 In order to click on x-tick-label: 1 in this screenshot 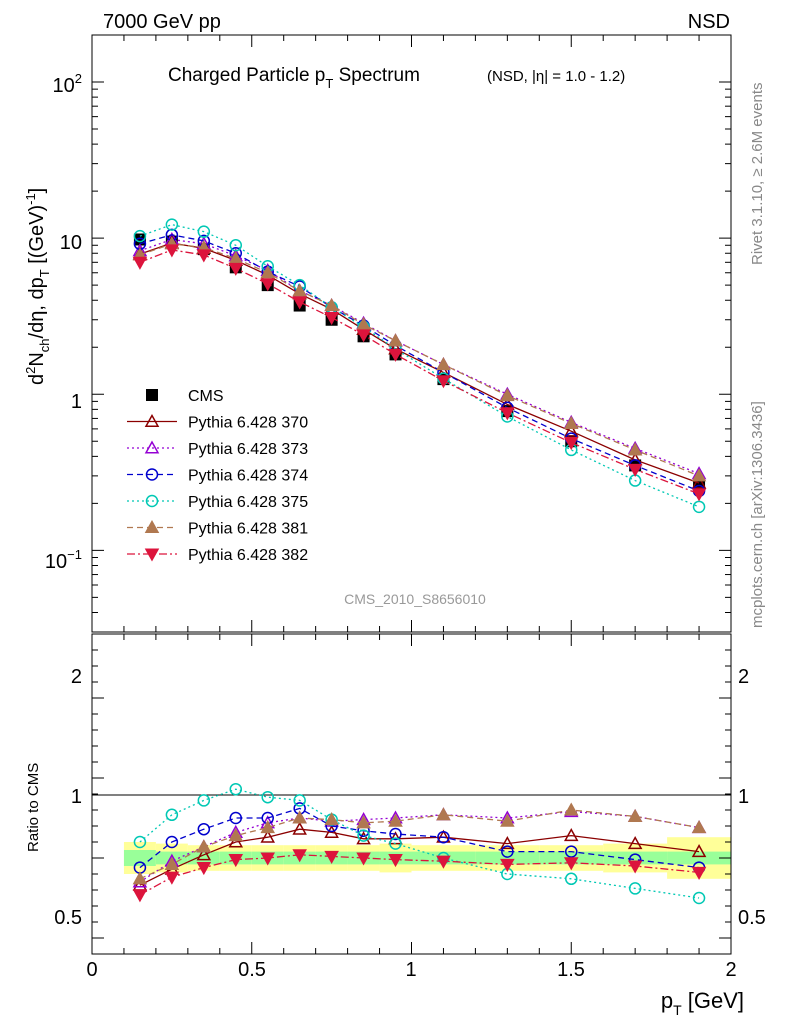, I will do `click(410, 970)`.